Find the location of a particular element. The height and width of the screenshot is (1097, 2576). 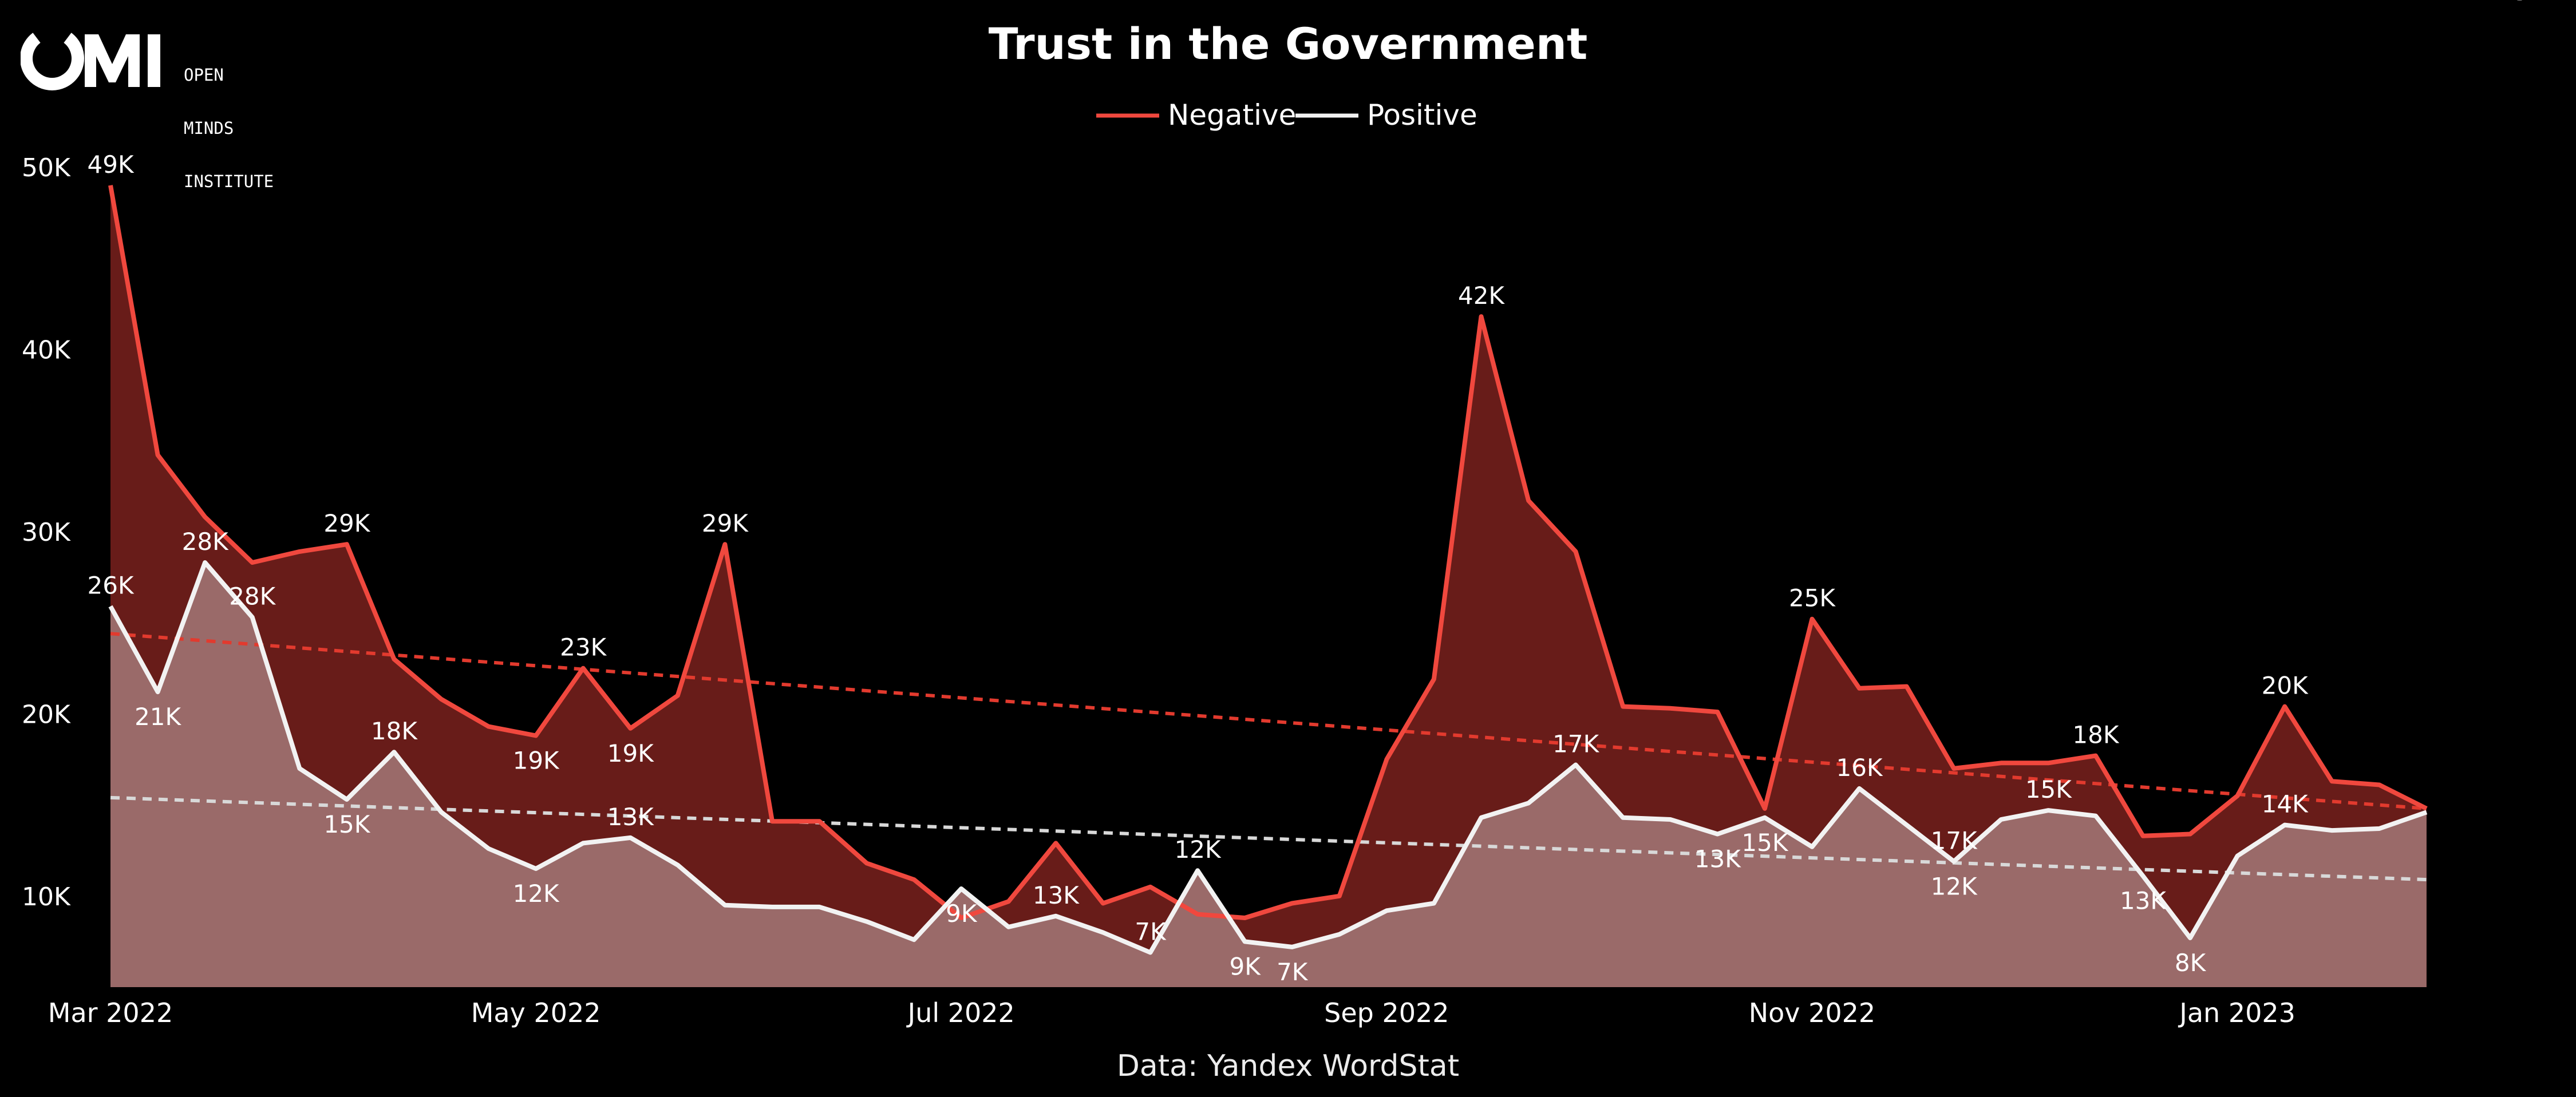

x-tick-label: Nov 2022 is located at coordinates (1812, 1012).